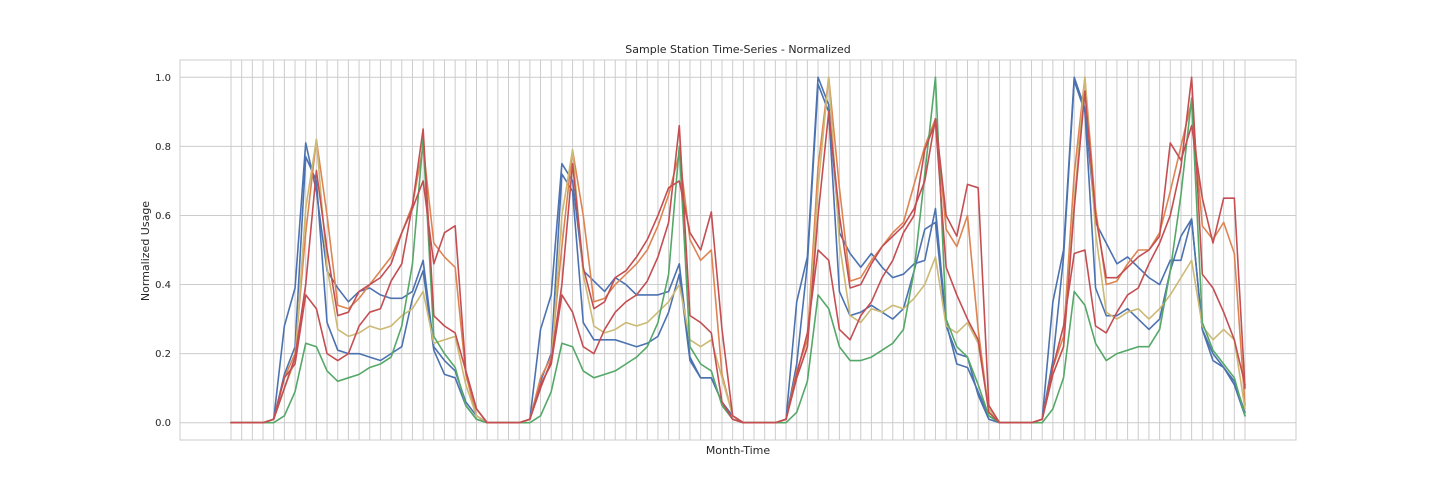 This screenshot has width=1440, height=504. What do you see at coordinates (163, 423) in the screenshot?
I see `y-tick-label: 0.0` at bounding box center [163, 423].